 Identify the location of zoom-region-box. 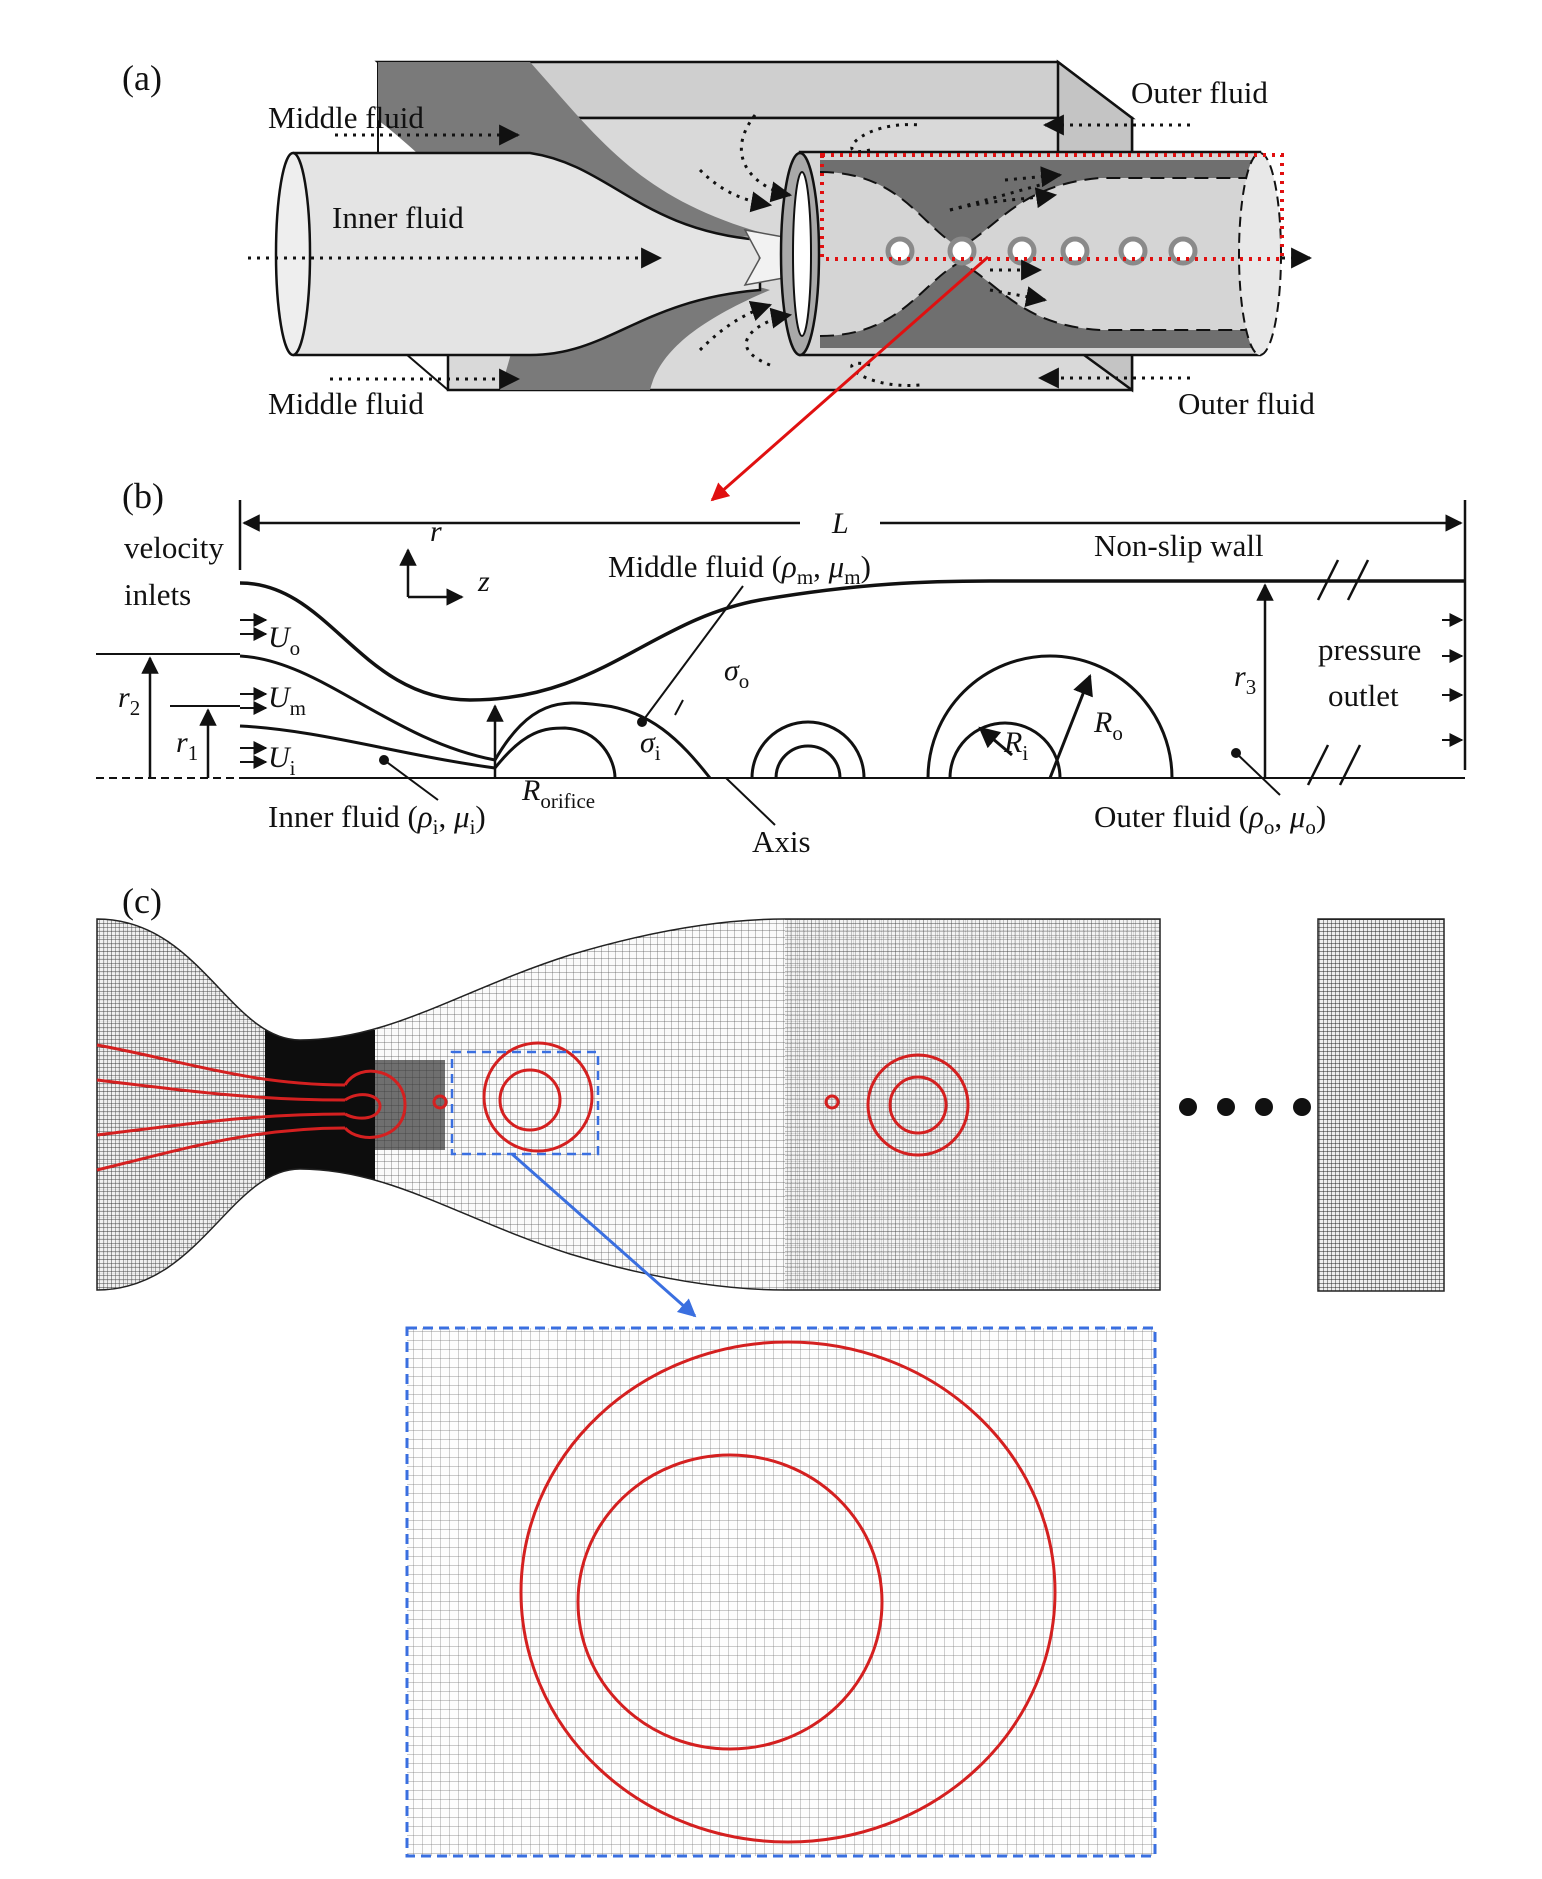
(525, 1103).